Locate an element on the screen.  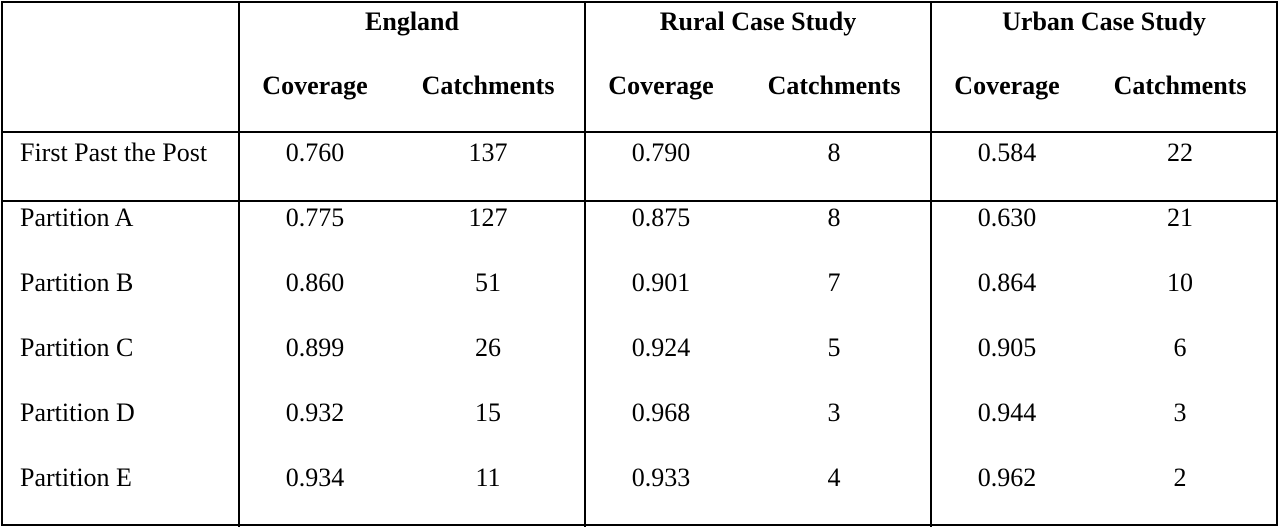
table-cell: 0.968 is located at coordinates (661, 412).